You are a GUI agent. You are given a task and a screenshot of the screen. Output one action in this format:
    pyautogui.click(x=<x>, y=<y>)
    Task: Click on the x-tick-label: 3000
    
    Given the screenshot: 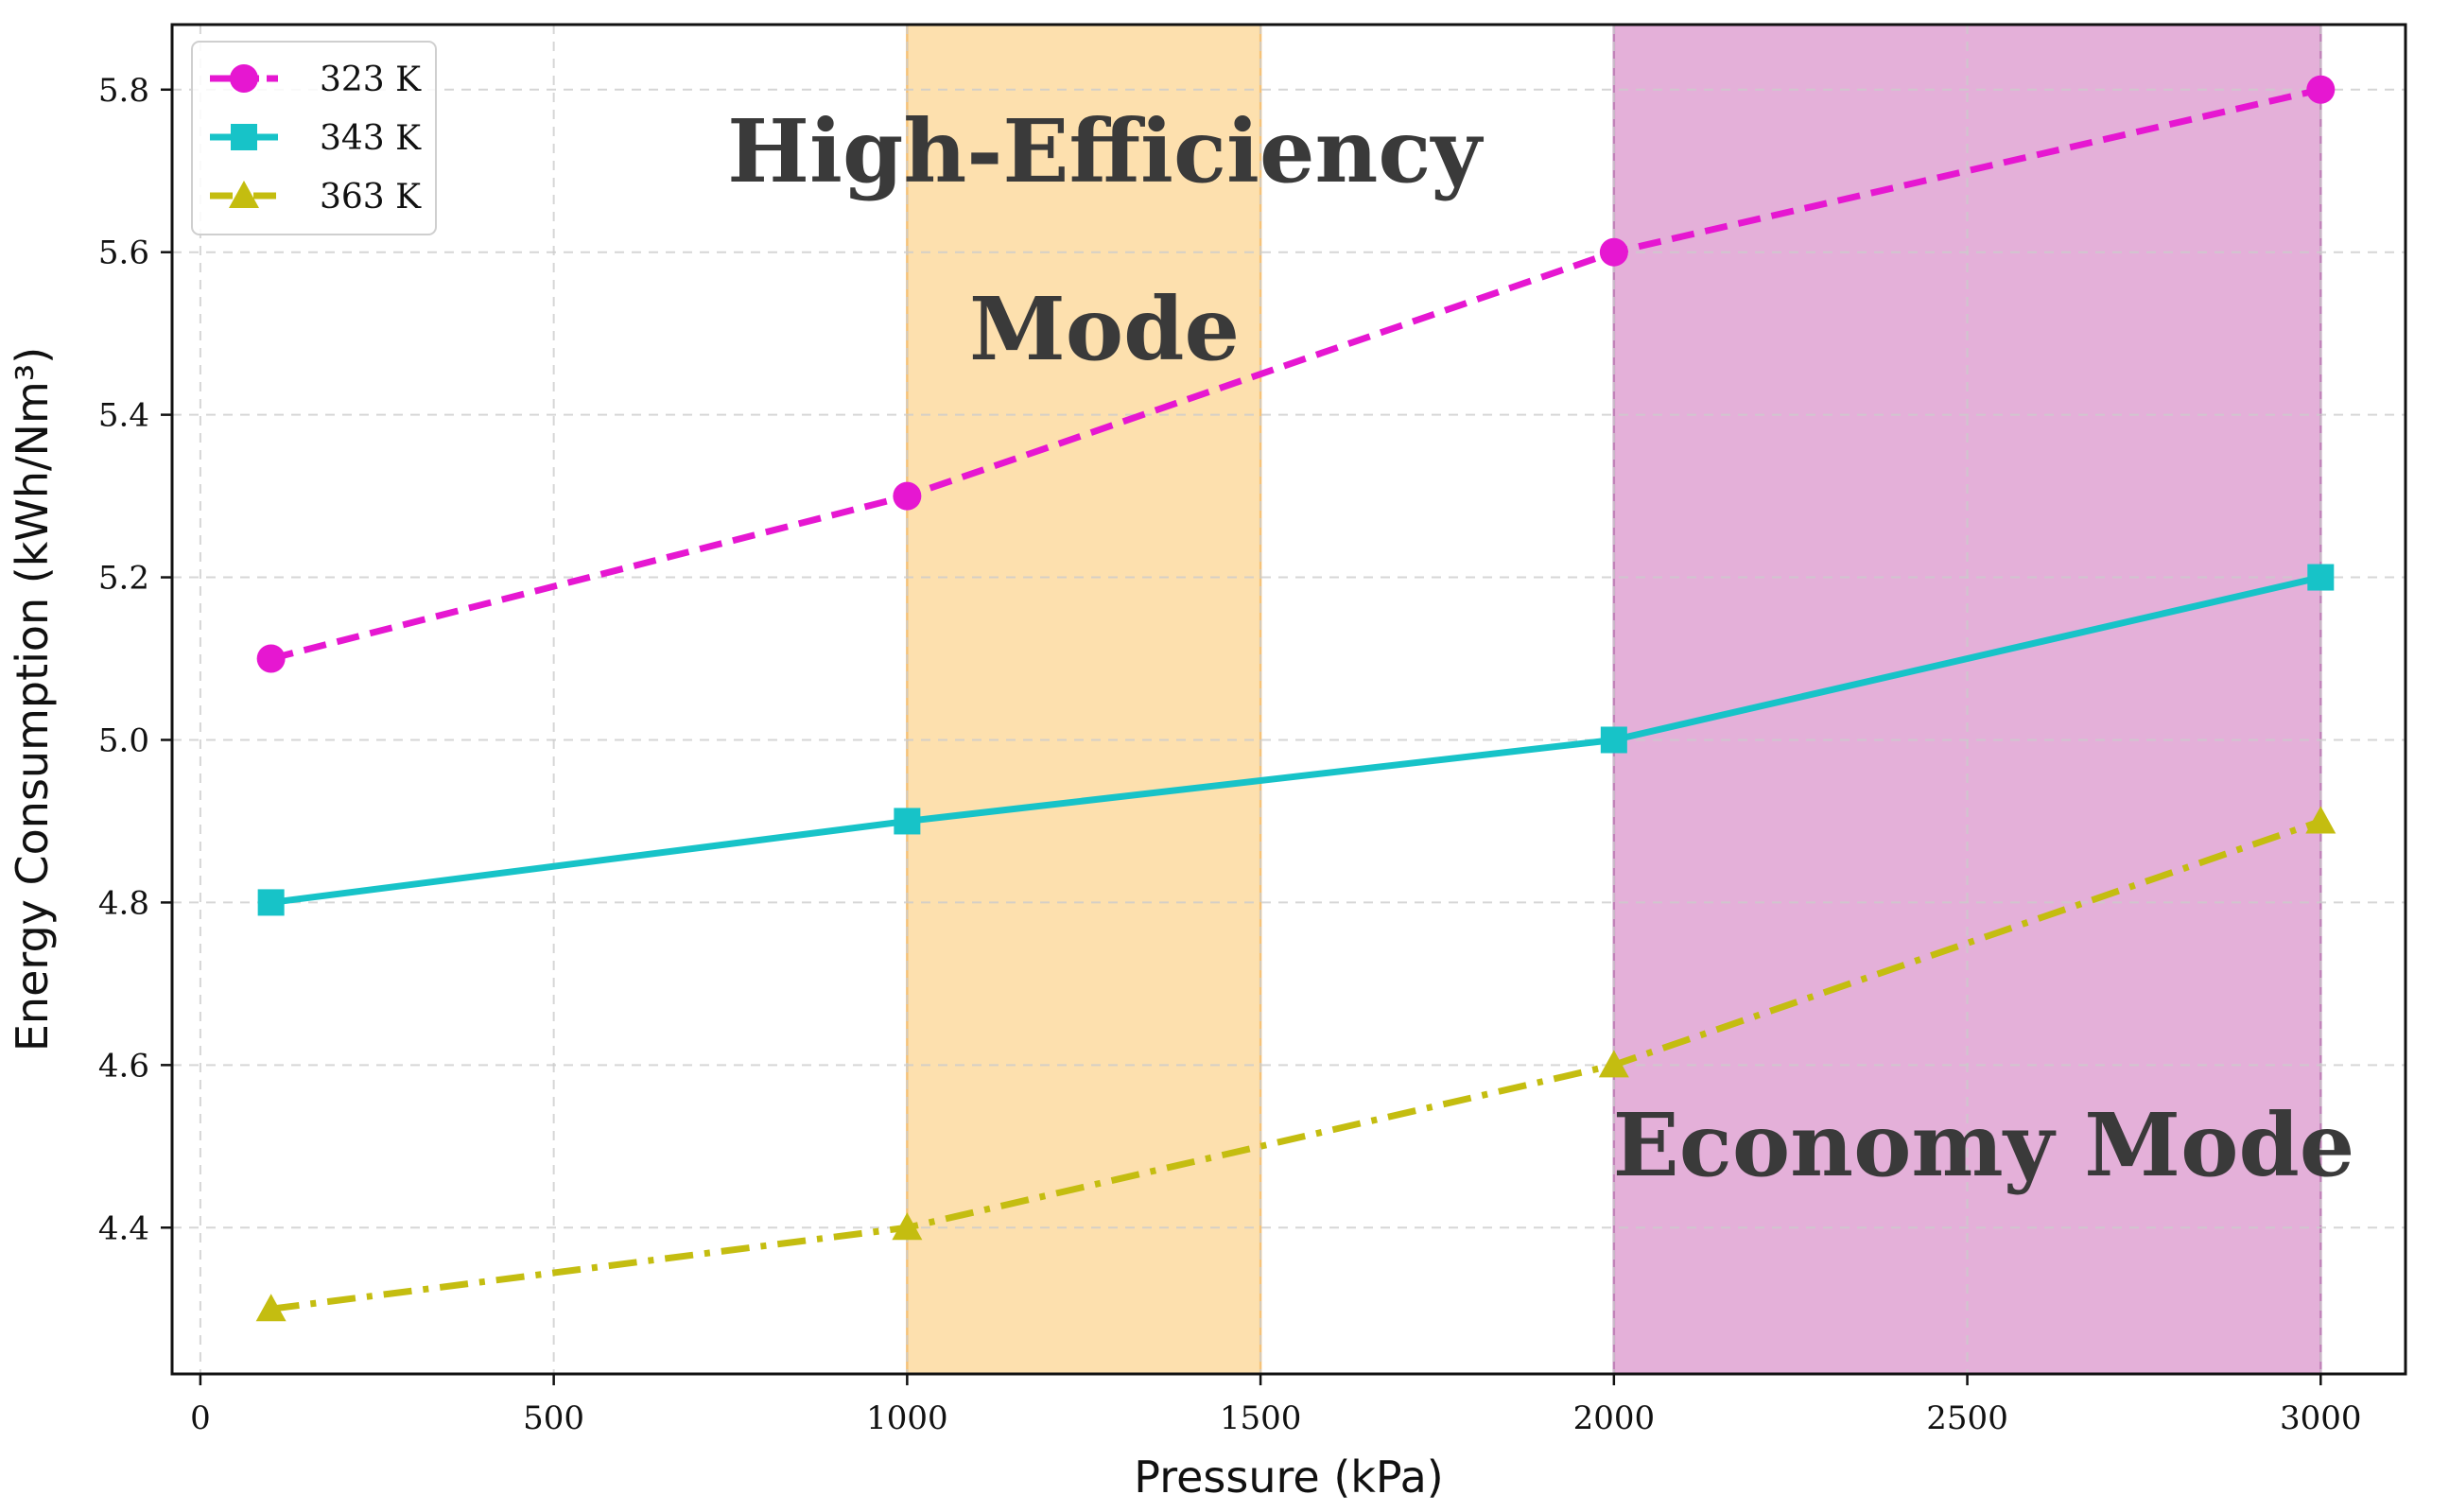 What is the action you would take?
    pyautogui.click(x=2321, y=1418)
    